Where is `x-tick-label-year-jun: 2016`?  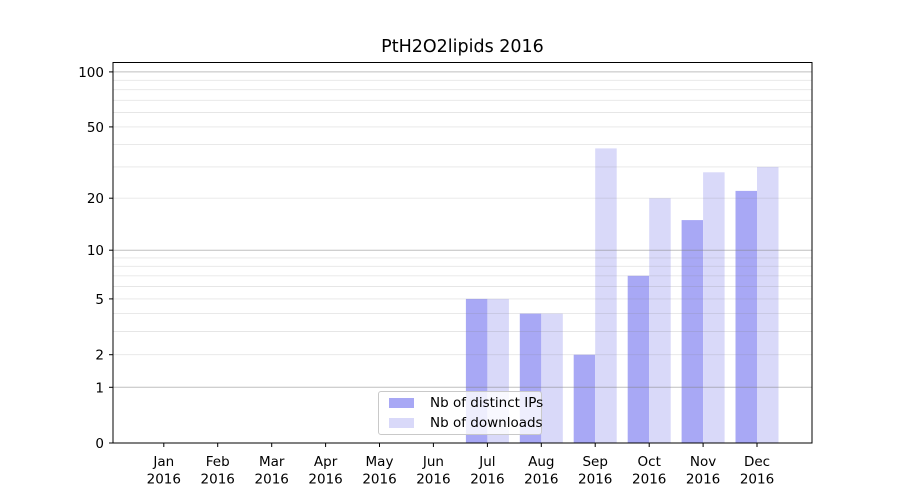
x-tick-label-year-jun: 2016 is located at coordinates (433, 480).